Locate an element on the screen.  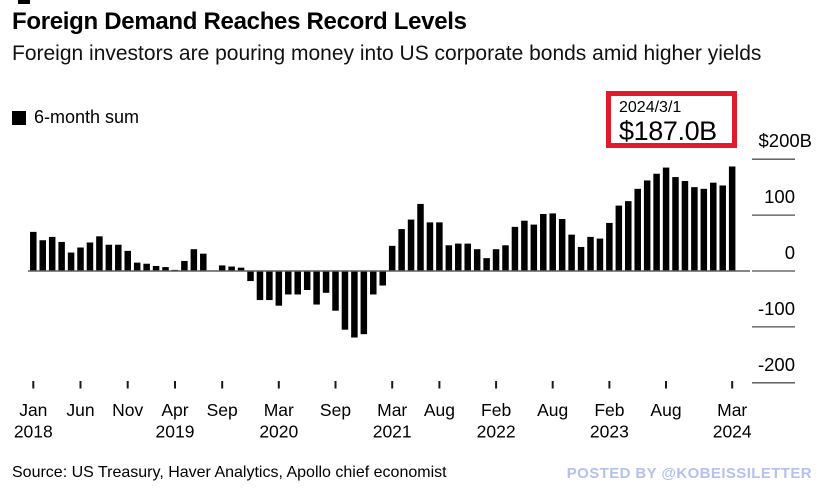
record-callout: 2024/3/1 $187.0B is located at coordinates (671, 119).